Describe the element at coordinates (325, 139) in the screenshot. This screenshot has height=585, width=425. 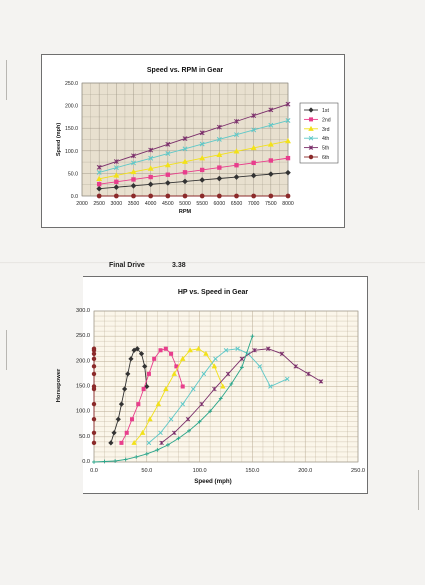
I see `legend-label: 4th` at that location.